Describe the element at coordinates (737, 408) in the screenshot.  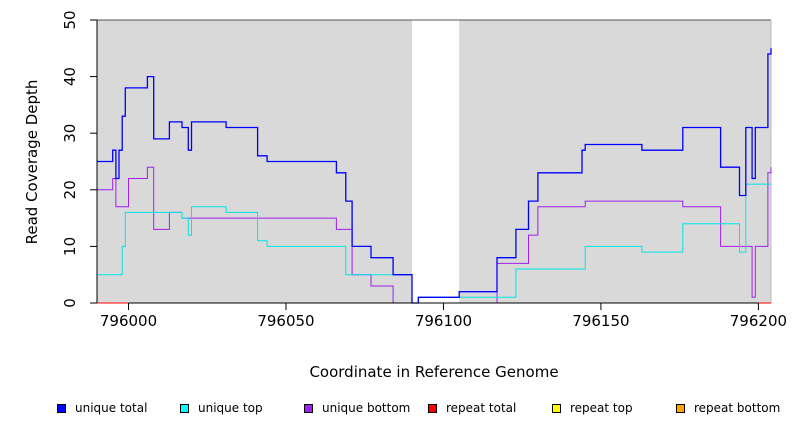
I see `legend-label: repeat bottom` at that location.